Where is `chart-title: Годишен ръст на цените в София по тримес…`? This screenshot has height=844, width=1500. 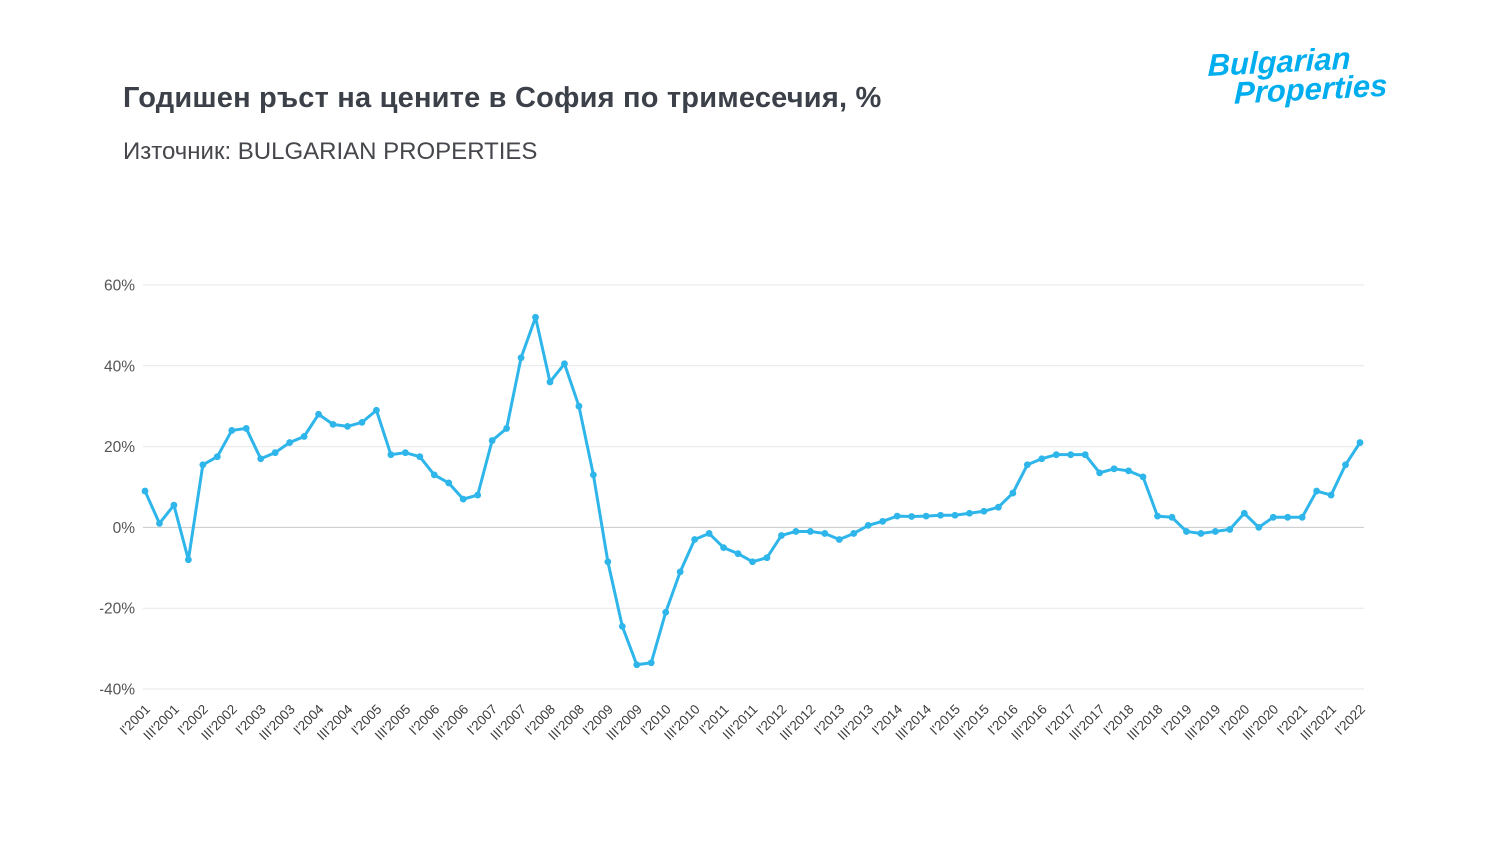 chart-title: Годишен ръст на цените в София по тримес… is located at coordinates (502, 98).